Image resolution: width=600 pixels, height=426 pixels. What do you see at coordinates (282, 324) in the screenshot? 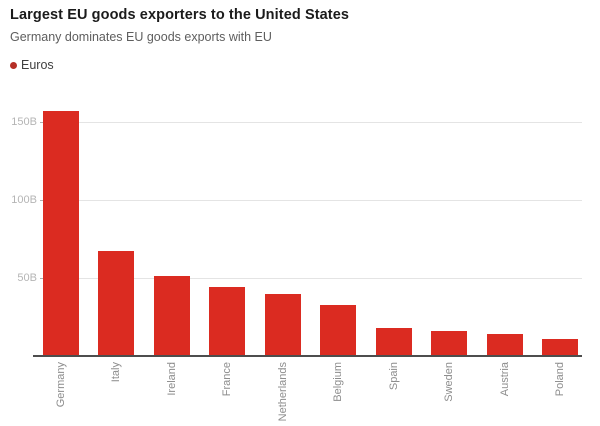
I see `bar-netherlands` at bounding box center [282, 324].